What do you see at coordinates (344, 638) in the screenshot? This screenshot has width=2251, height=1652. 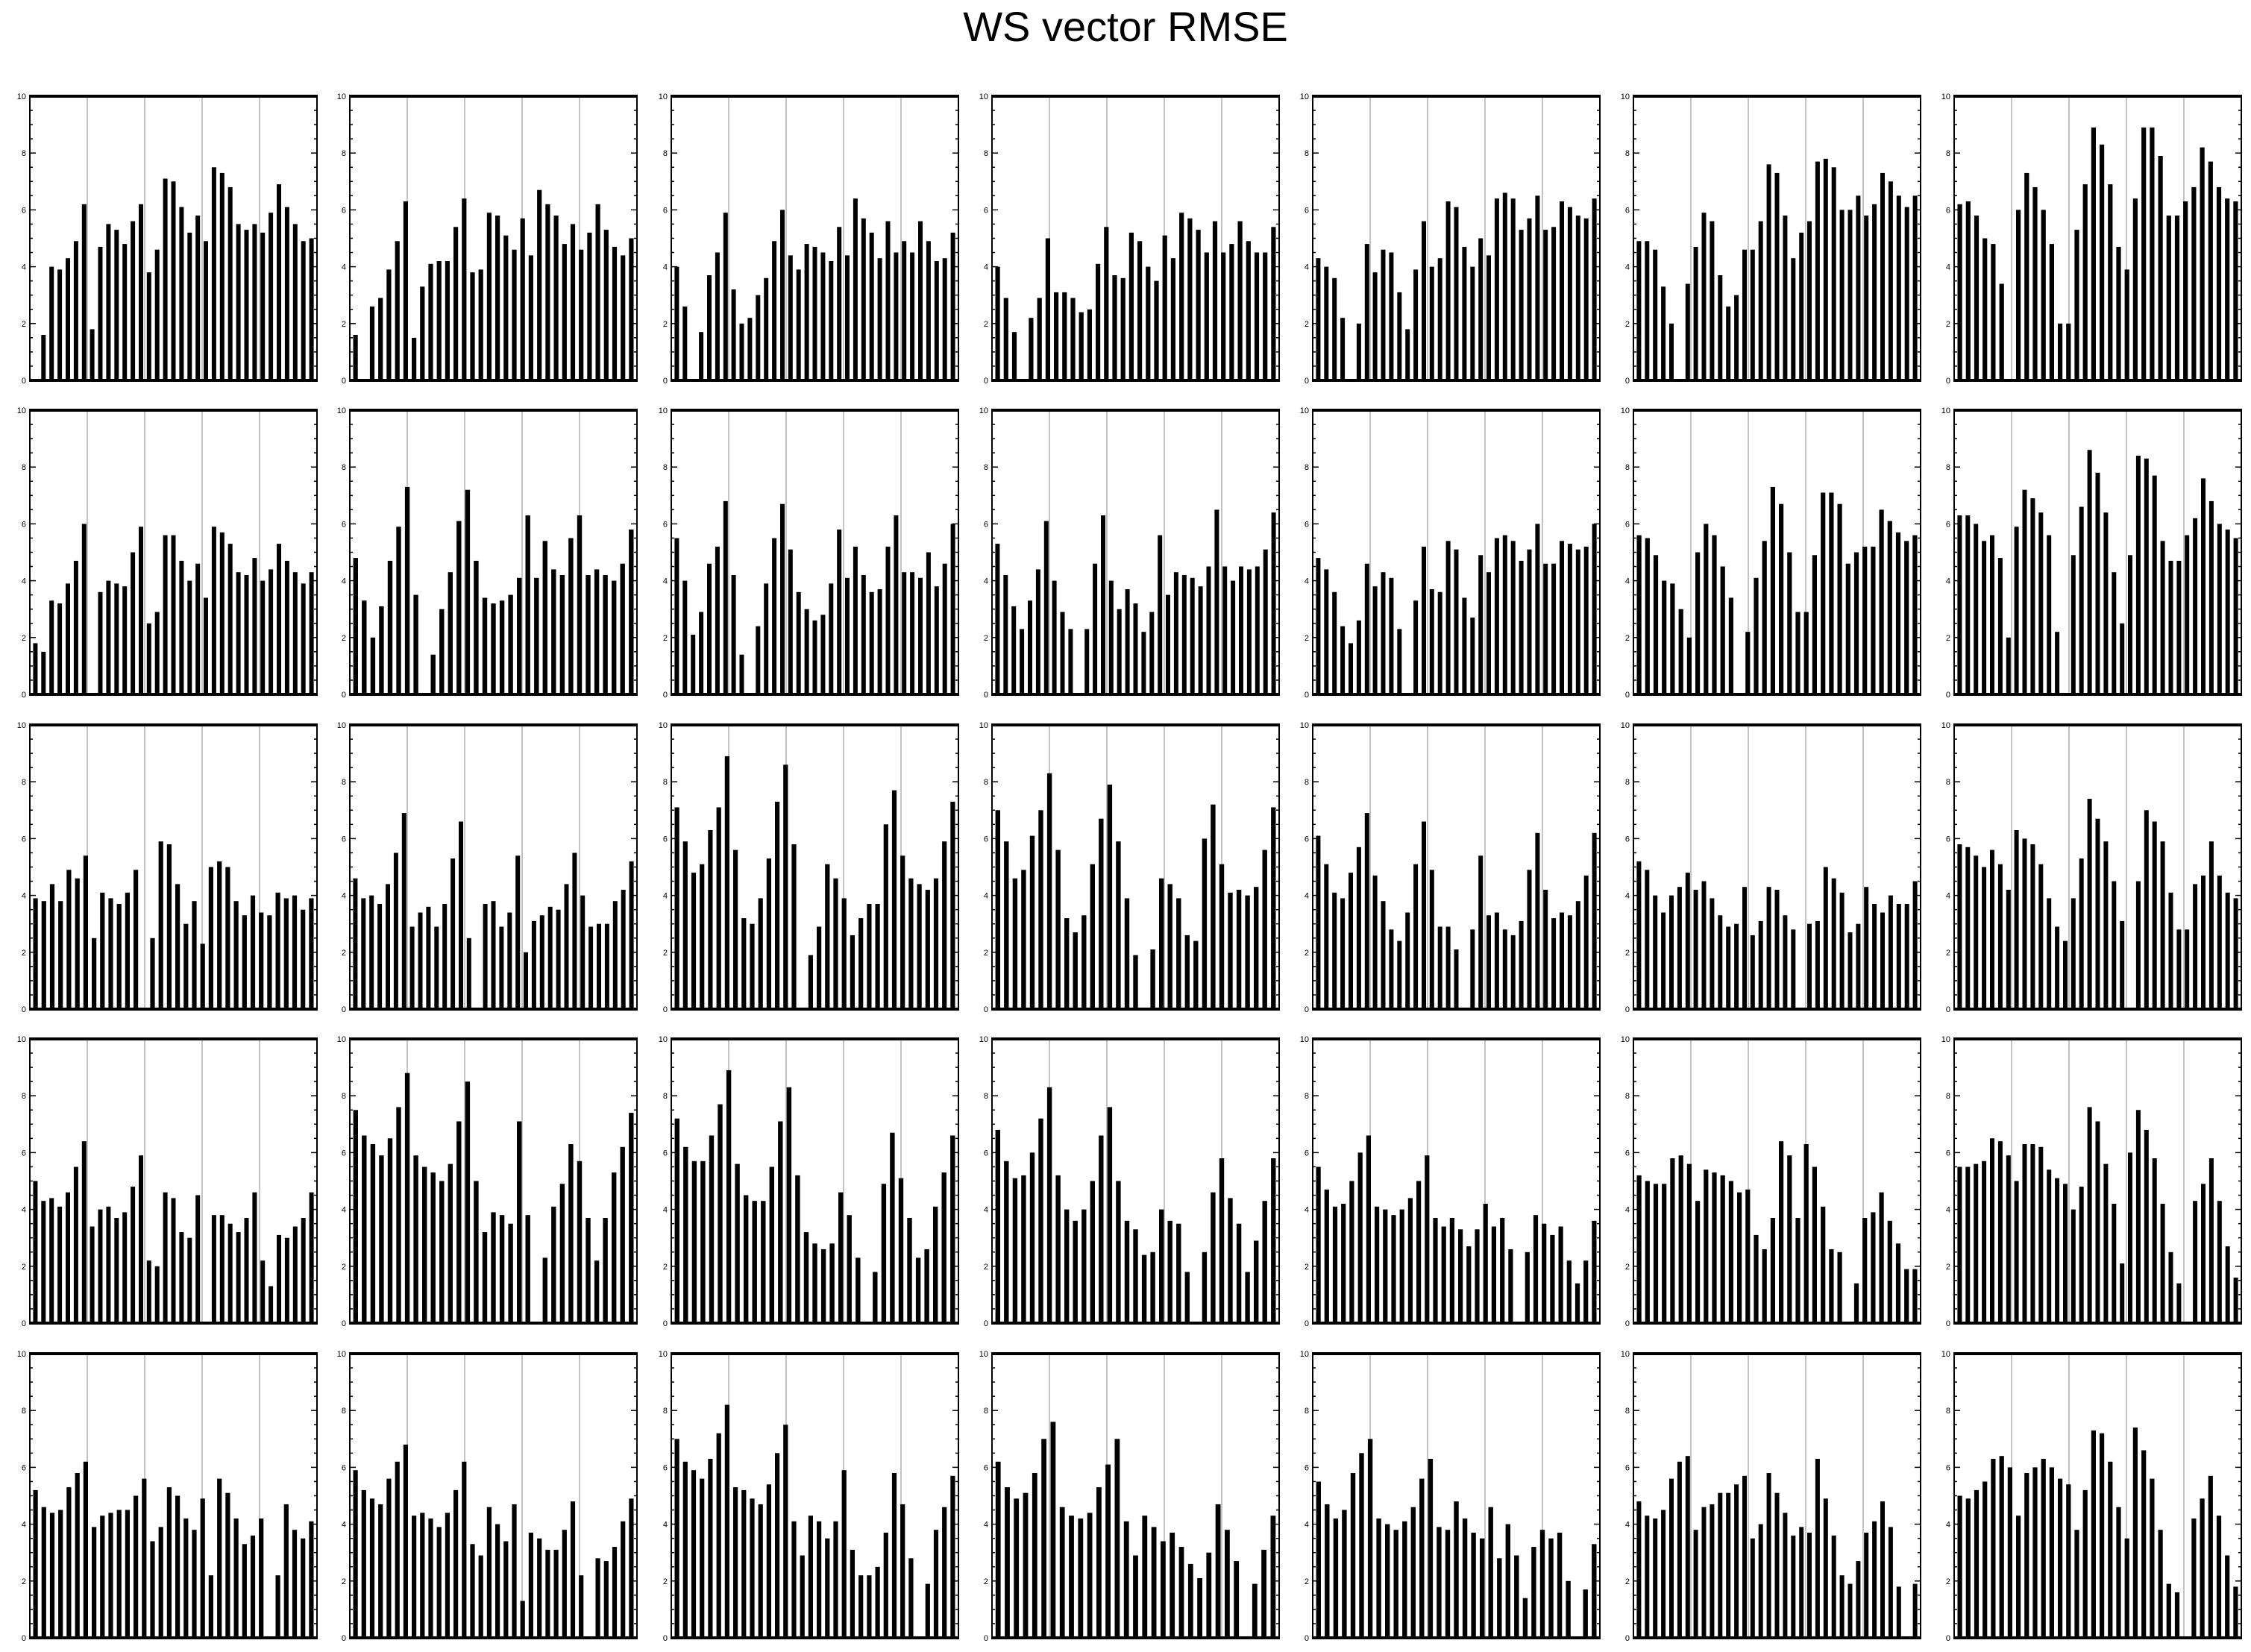 I see `y-tick-label: 2` at bounding box center [344, 638].